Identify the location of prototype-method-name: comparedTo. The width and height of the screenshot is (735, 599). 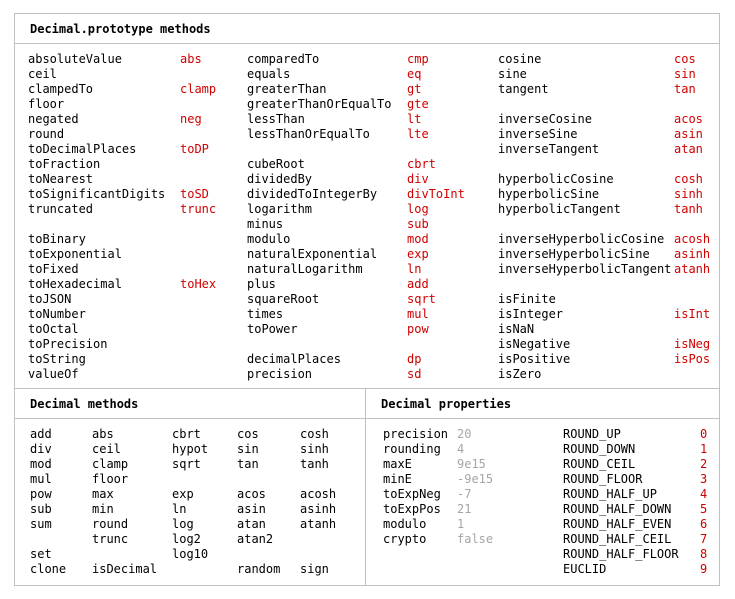
(283, 59).